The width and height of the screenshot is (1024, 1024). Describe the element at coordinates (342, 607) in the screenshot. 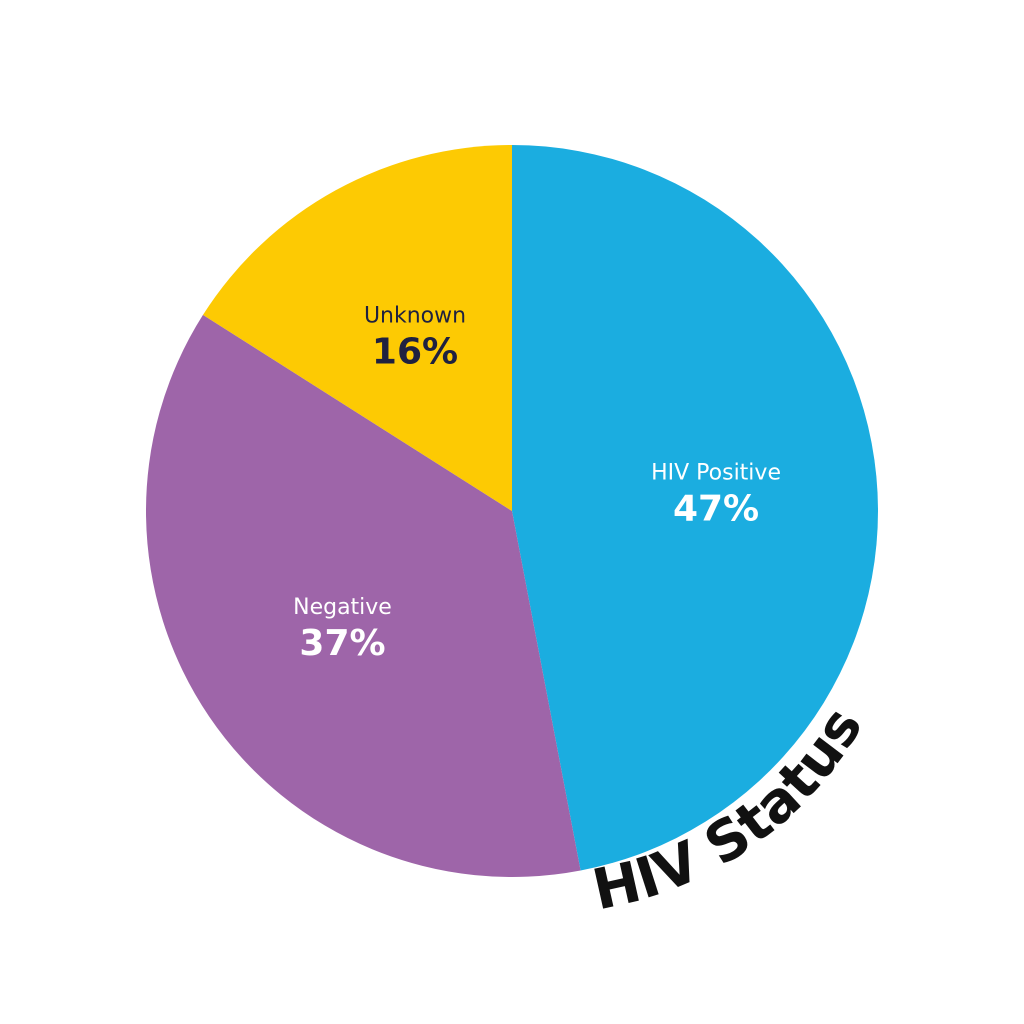

I see `slice-label: Negative` at that location.